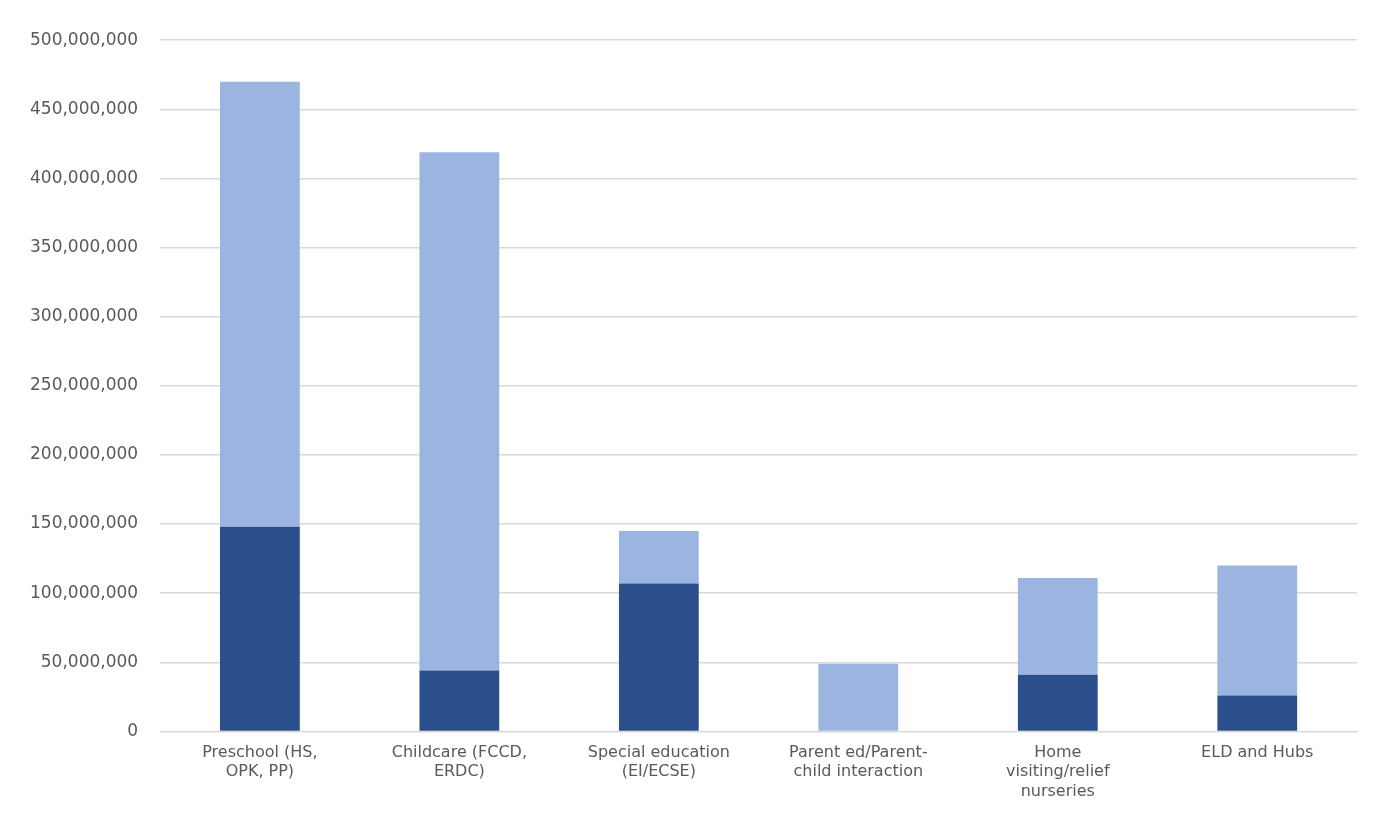  Describe the element at coordinates (260, 761) in the screenshot. I see `x-tick-label: Preschool (HS, OPK, PP)` at that location.